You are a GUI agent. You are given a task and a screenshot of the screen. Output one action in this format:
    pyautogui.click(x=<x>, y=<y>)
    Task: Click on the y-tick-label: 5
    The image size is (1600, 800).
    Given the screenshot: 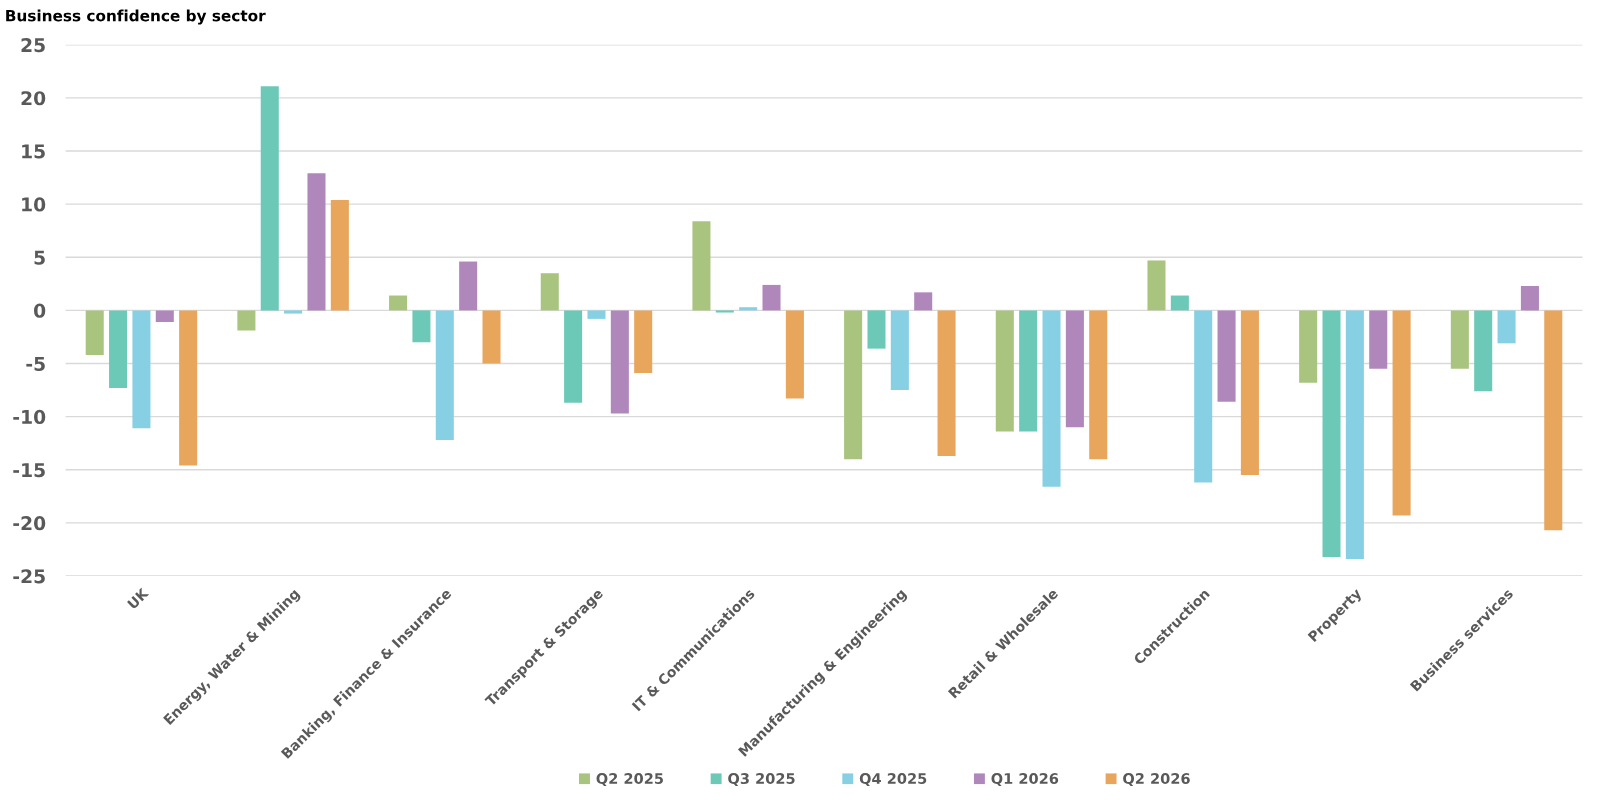 What is the action you would take?
    pyautogui.click(x=39, y=257)
    